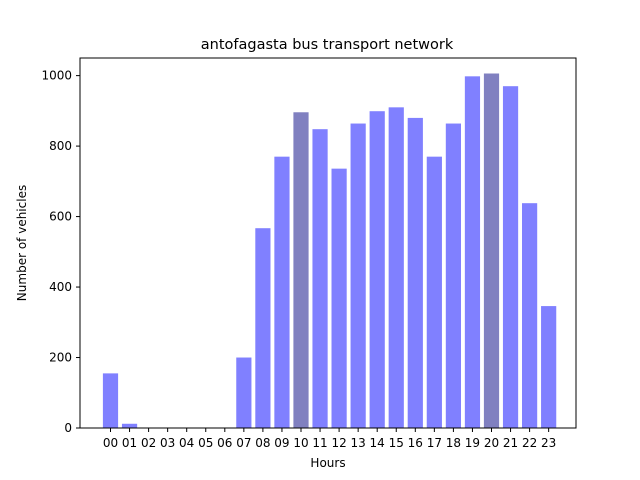 This screenshot has width=640, height=480. Describe the element at coordinates (358, 443) in the screenshot. I see `x-tick-label: 13` at that location.